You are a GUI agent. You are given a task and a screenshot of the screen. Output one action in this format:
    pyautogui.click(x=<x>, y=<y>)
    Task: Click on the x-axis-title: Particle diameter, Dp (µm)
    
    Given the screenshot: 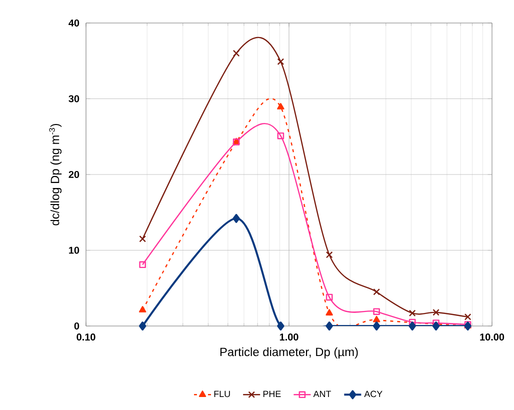 What is the action you would take?
    pyautogui.click(x=289, y=353)
    